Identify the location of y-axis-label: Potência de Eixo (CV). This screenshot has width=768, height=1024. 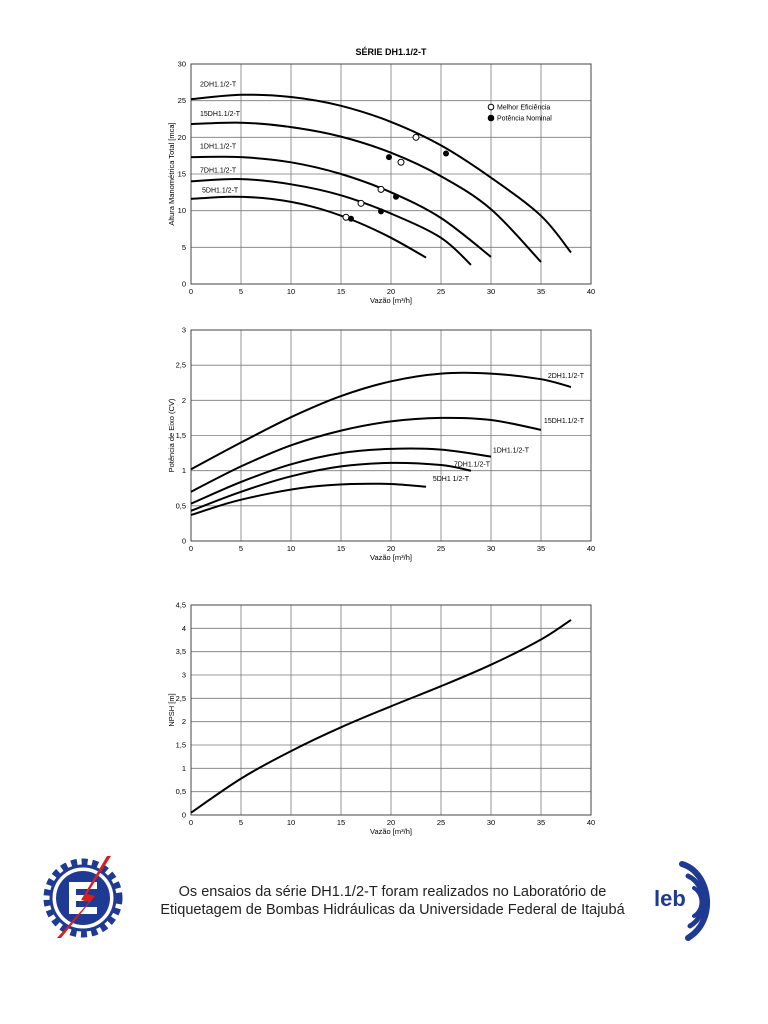
(171, 435).